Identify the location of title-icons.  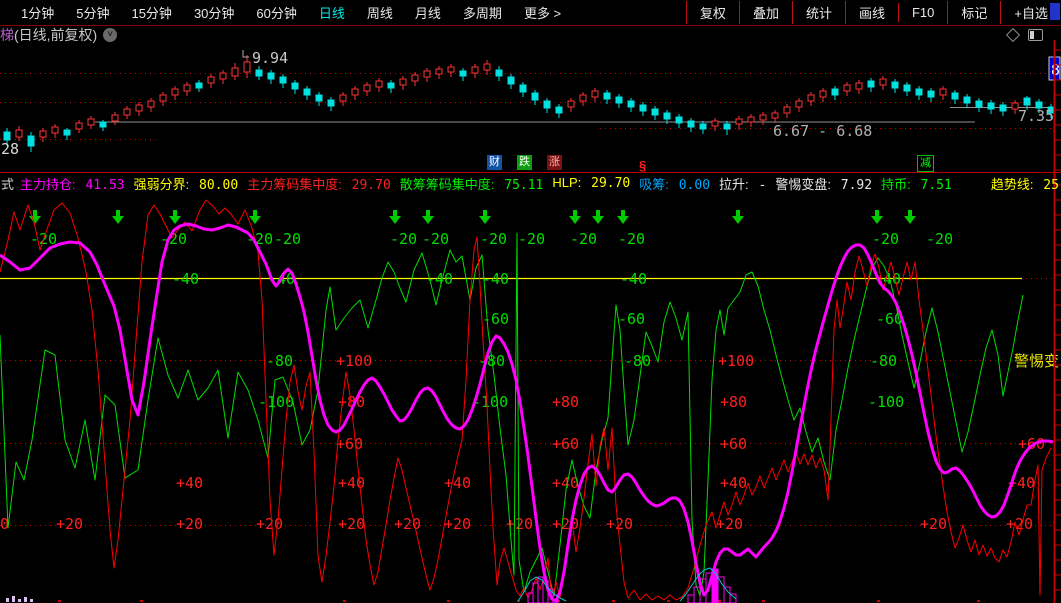
(1024, 35).